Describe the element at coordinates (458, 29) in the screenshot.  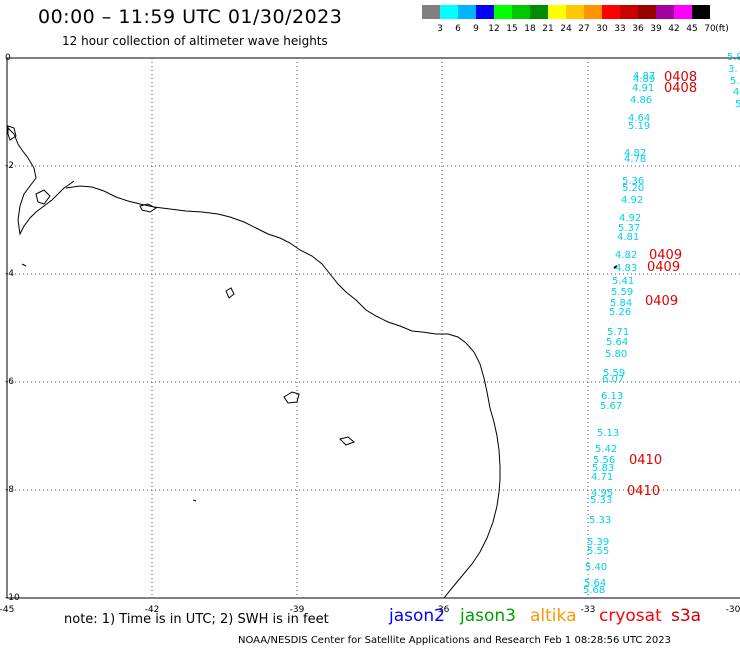
I see `legend-label: 6` at that location.